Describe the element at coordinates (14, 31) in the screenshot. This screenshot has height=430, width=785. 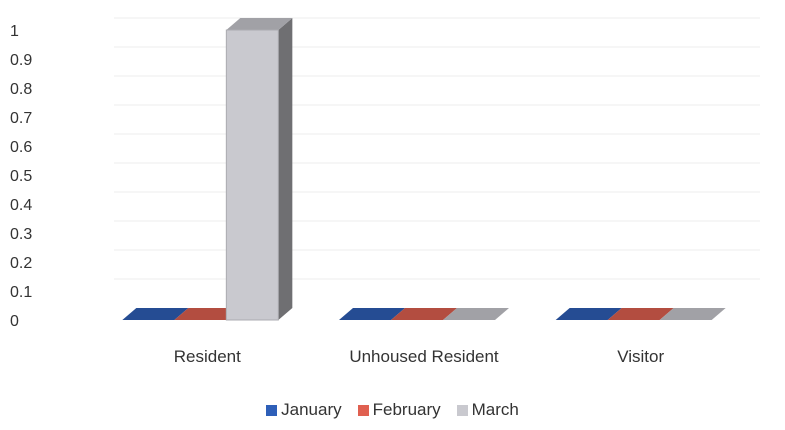
I see `y-tick-label: 1` at that location.